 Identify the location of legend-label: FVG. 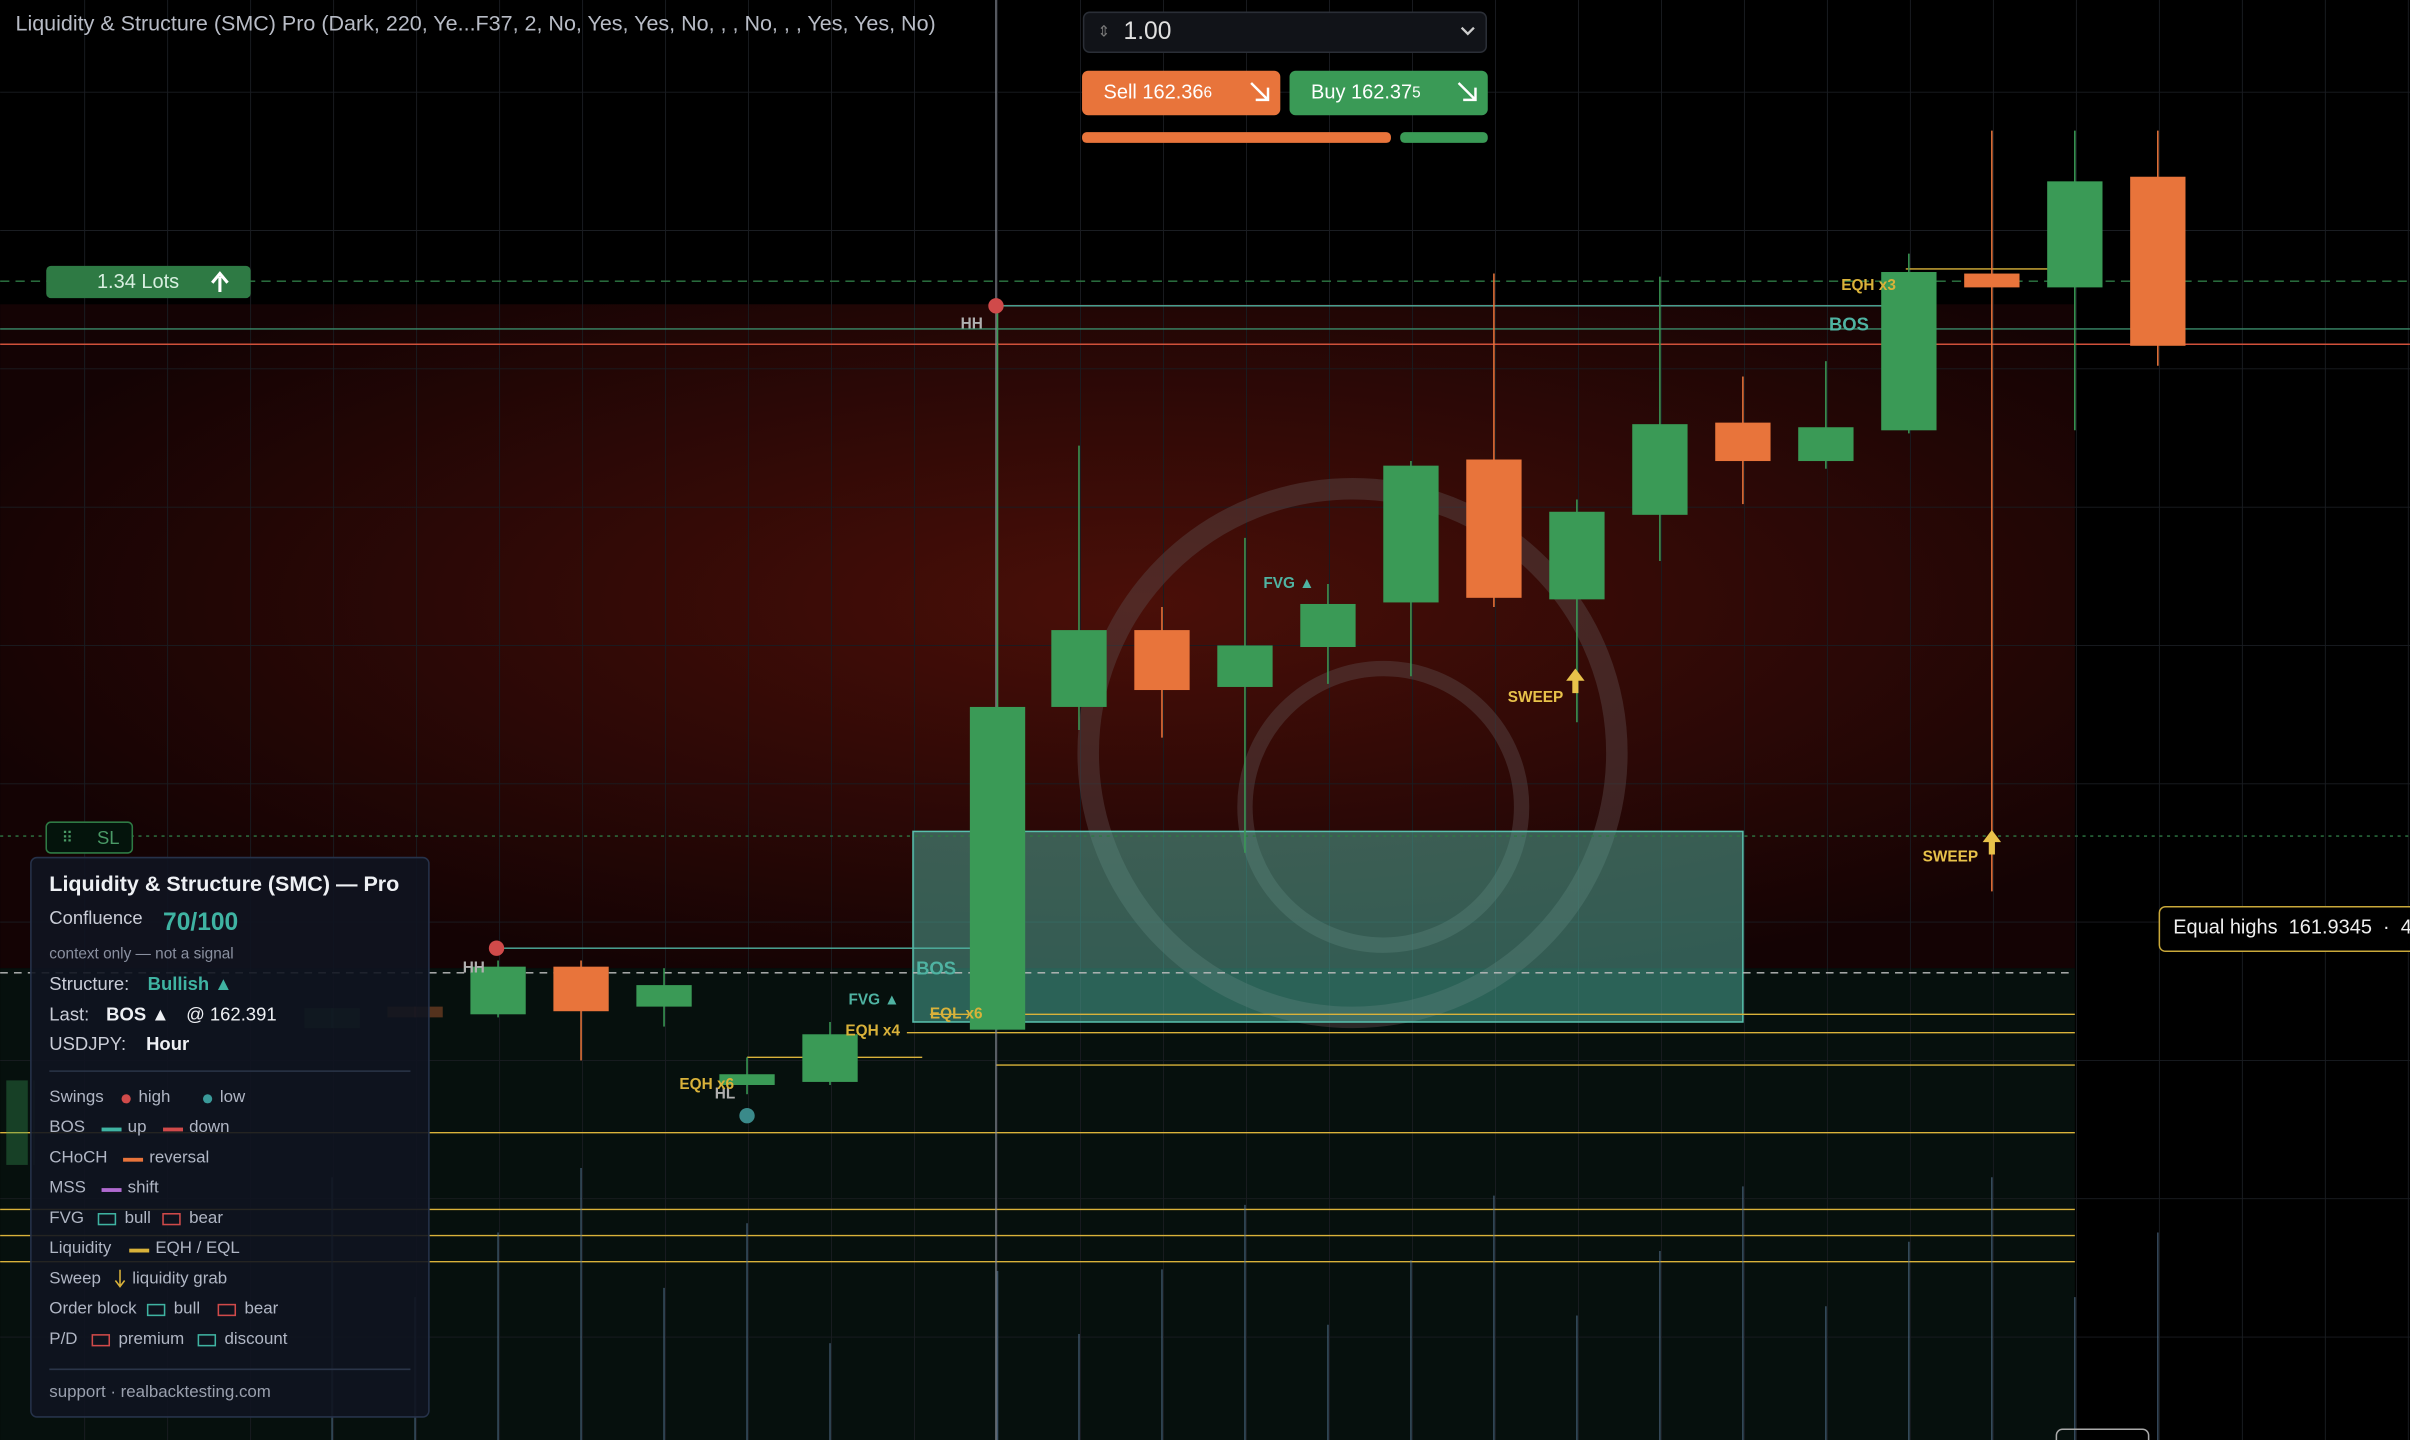
(66, 1217).